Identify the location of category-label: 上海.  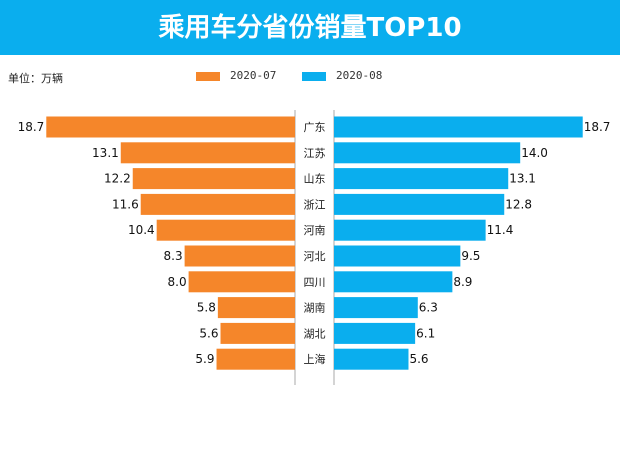
(315, 359).